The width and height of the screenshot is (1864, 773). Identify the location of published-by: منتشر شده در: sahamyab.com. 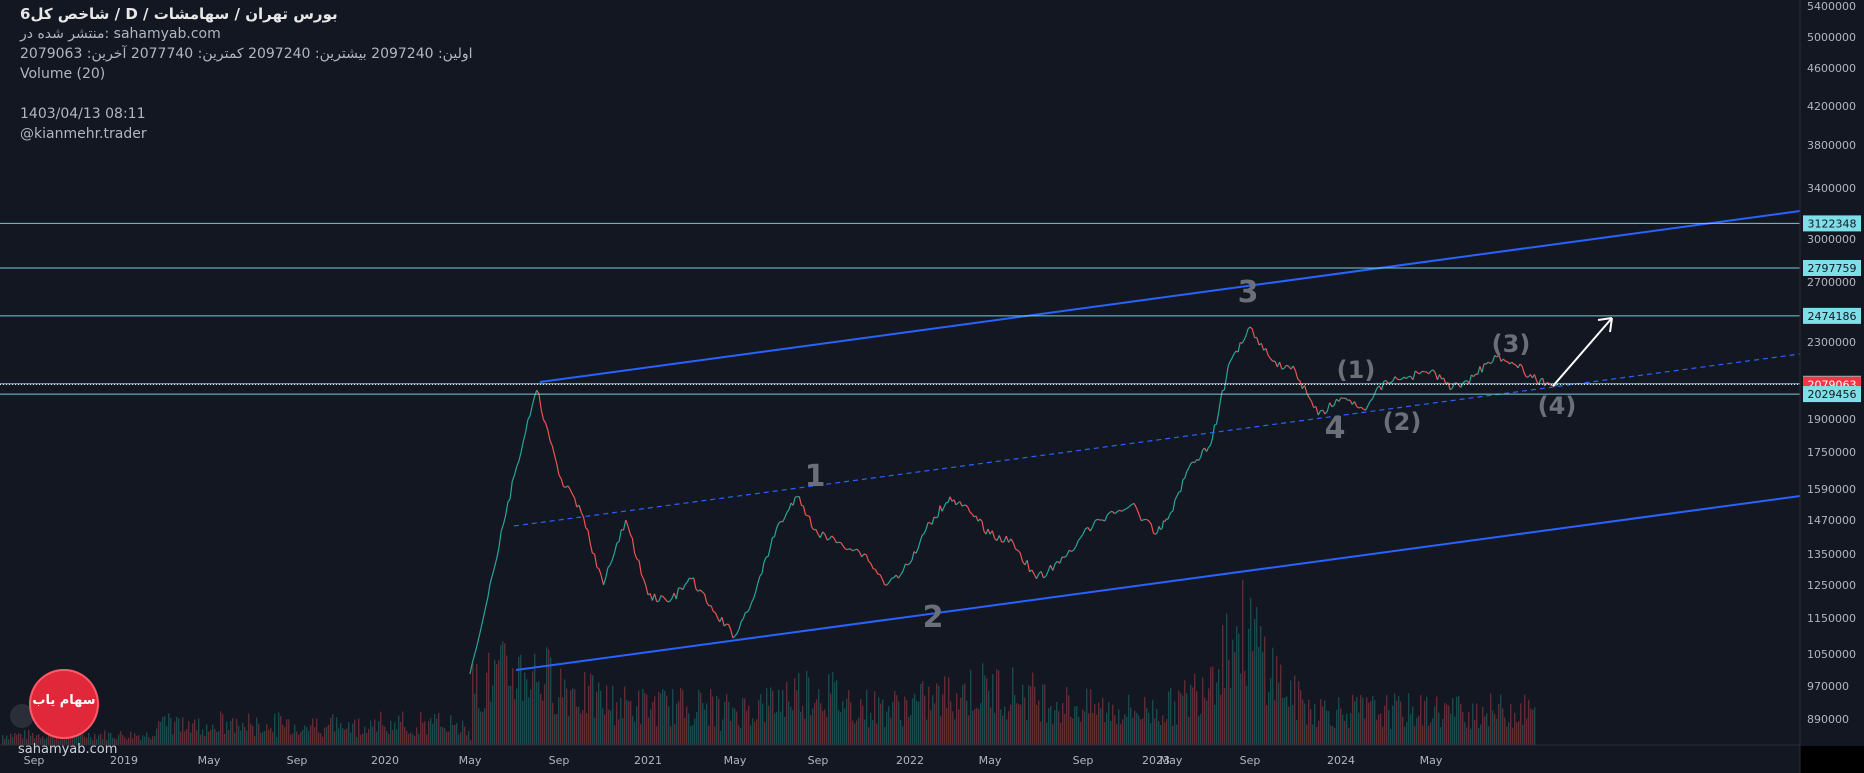
(120, 34).